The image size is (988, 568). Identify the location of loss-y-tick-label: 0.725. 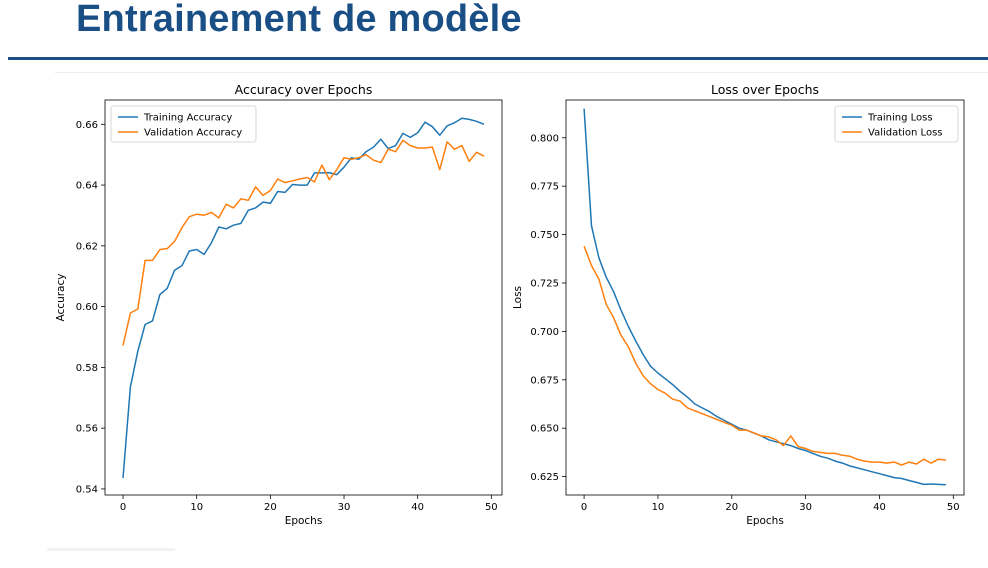
(544, 283).